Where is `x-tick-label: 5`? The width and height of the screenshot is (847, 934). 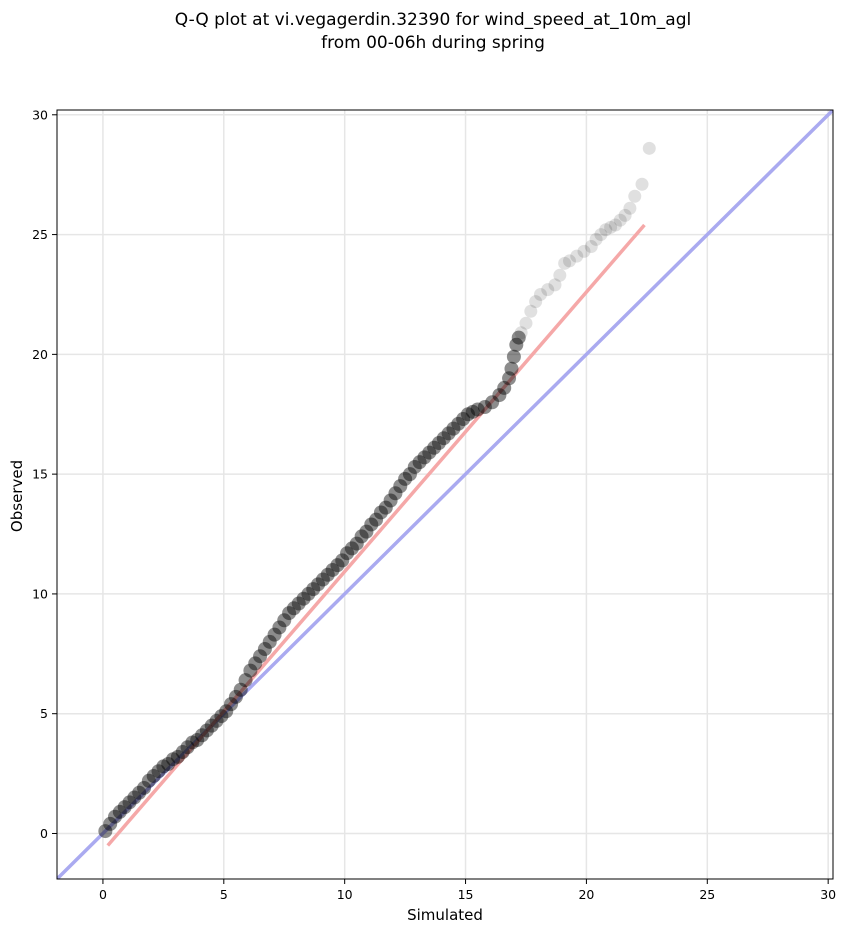 x-tick-label: 5 is located at coordinates (224, 894).